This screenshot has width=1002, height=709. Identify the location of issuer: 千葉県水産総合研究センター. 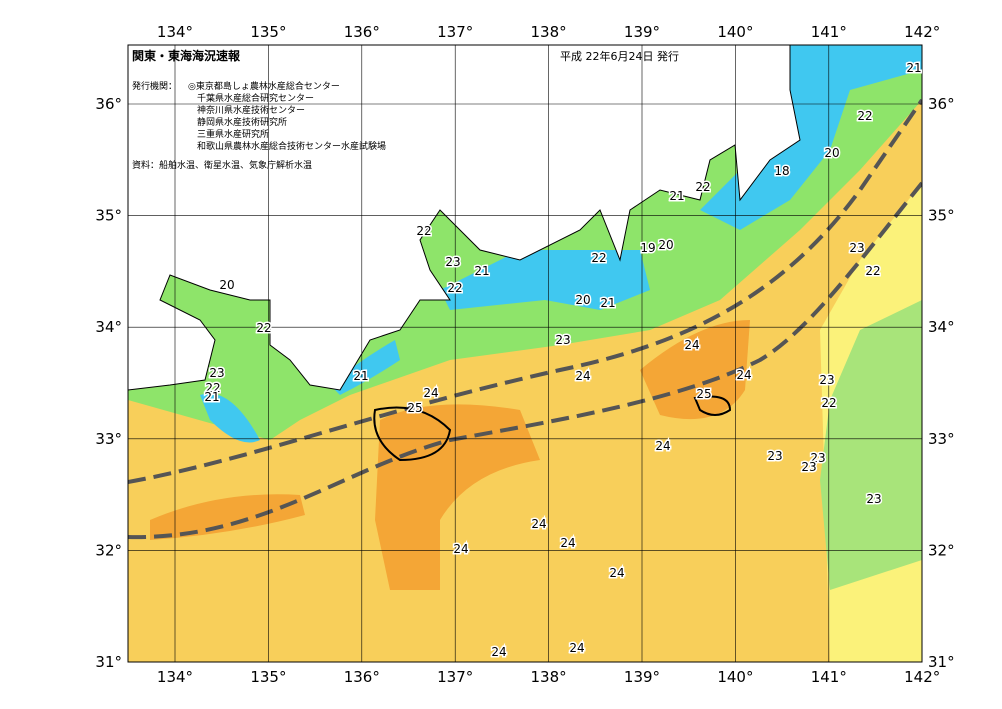
(255, 98).